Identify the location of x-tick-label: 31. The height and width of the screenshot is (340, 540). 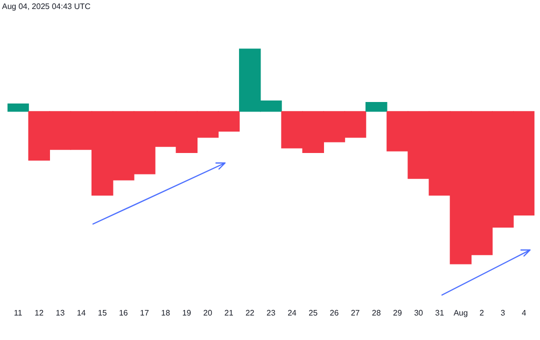
(440, 313).